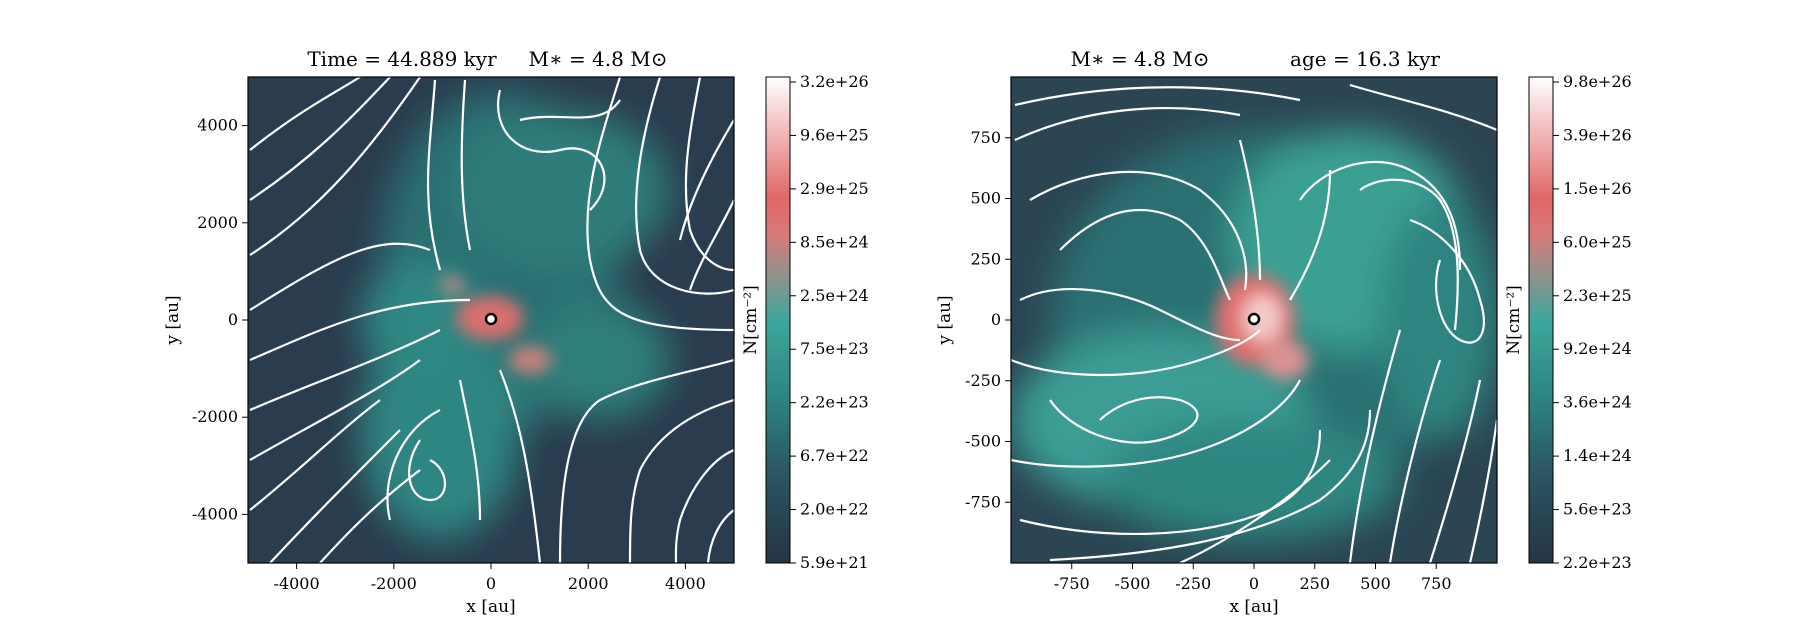  What do you see at coordinates (215, 513) in the screenshot?
I see `left-y-tick-label: -4000` at bounding box center [215, 513].